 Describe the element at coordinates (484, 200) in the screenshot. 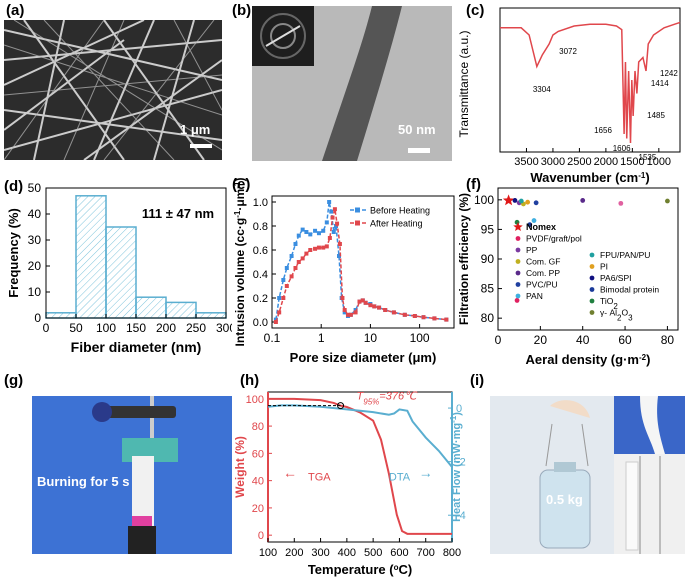

I see `y-tick-label: 100` at that location.